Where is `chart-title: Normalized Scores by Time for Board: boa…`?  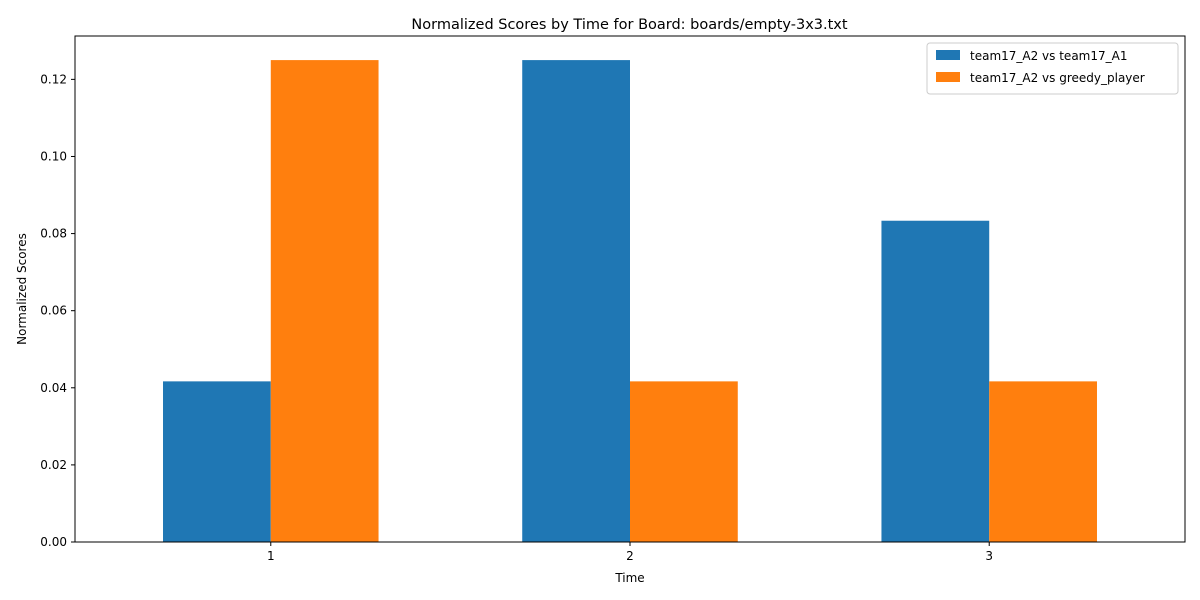 chart-title: Normalized Scores by Time for Board: boa… is located at coordinates (629, 25).